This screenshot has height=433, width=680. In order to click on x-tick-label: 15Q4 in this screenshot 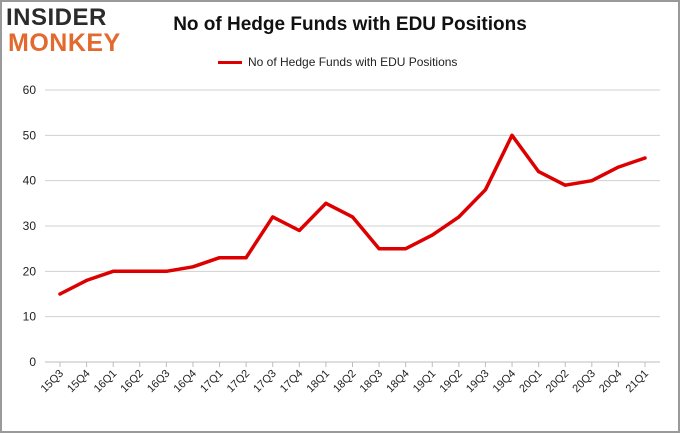, I will do `click(79, 382)`.